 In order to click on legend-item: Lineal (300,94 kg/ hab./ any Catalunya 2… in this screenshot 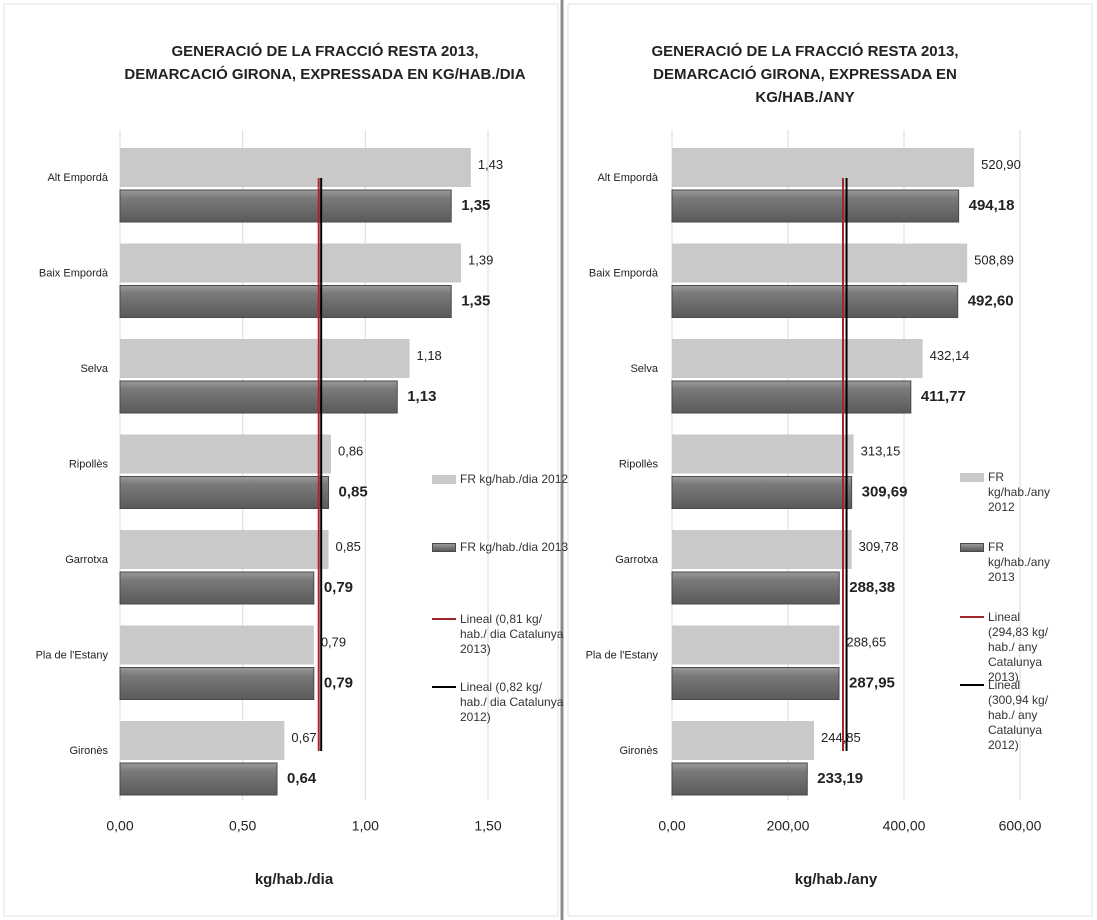, I will do `click(1012, 715)`.